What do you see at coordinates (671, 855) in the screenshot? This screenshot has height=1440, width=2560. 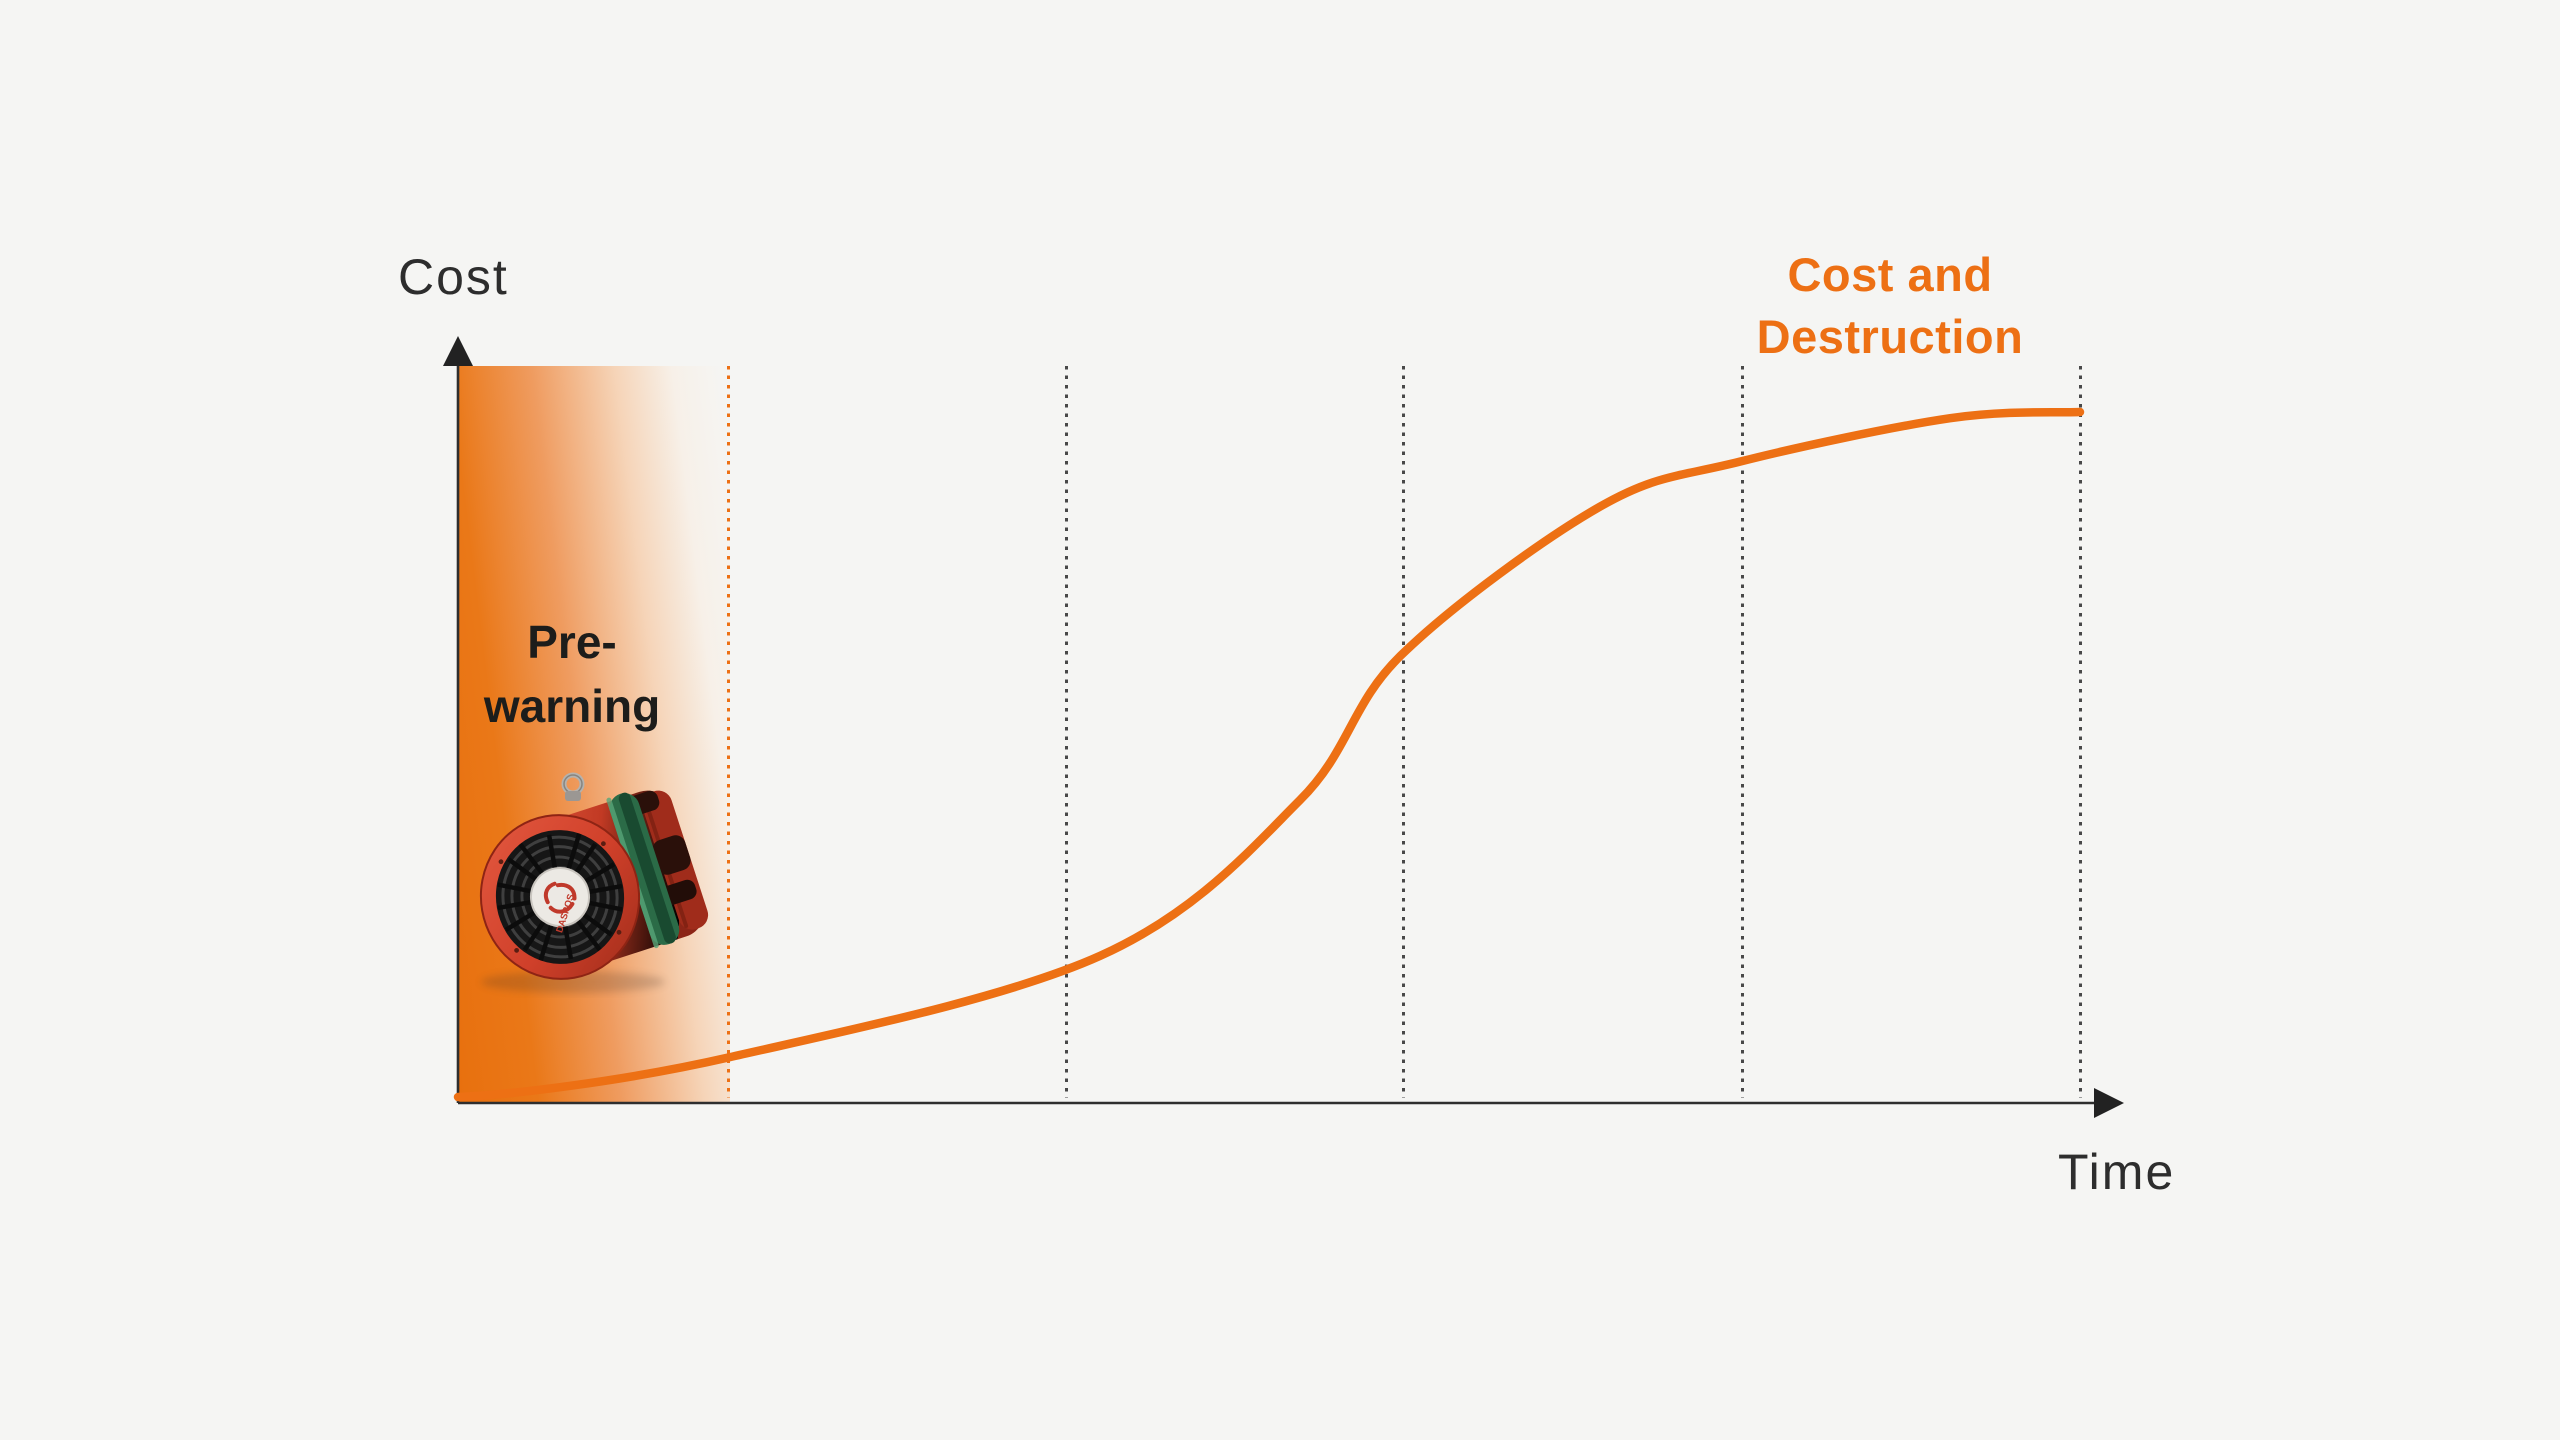 I see `device-vent-slot` at bounding box center [671, 855].